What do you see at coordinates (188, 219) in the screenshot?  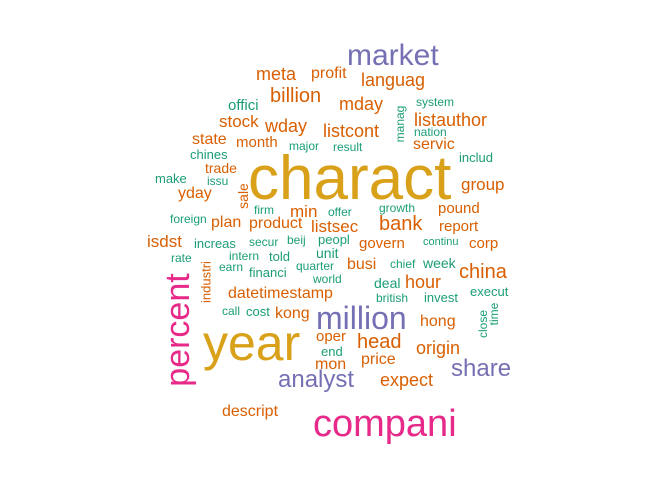 I see `word-foreign: foreign` at bounding box center [188, 219].